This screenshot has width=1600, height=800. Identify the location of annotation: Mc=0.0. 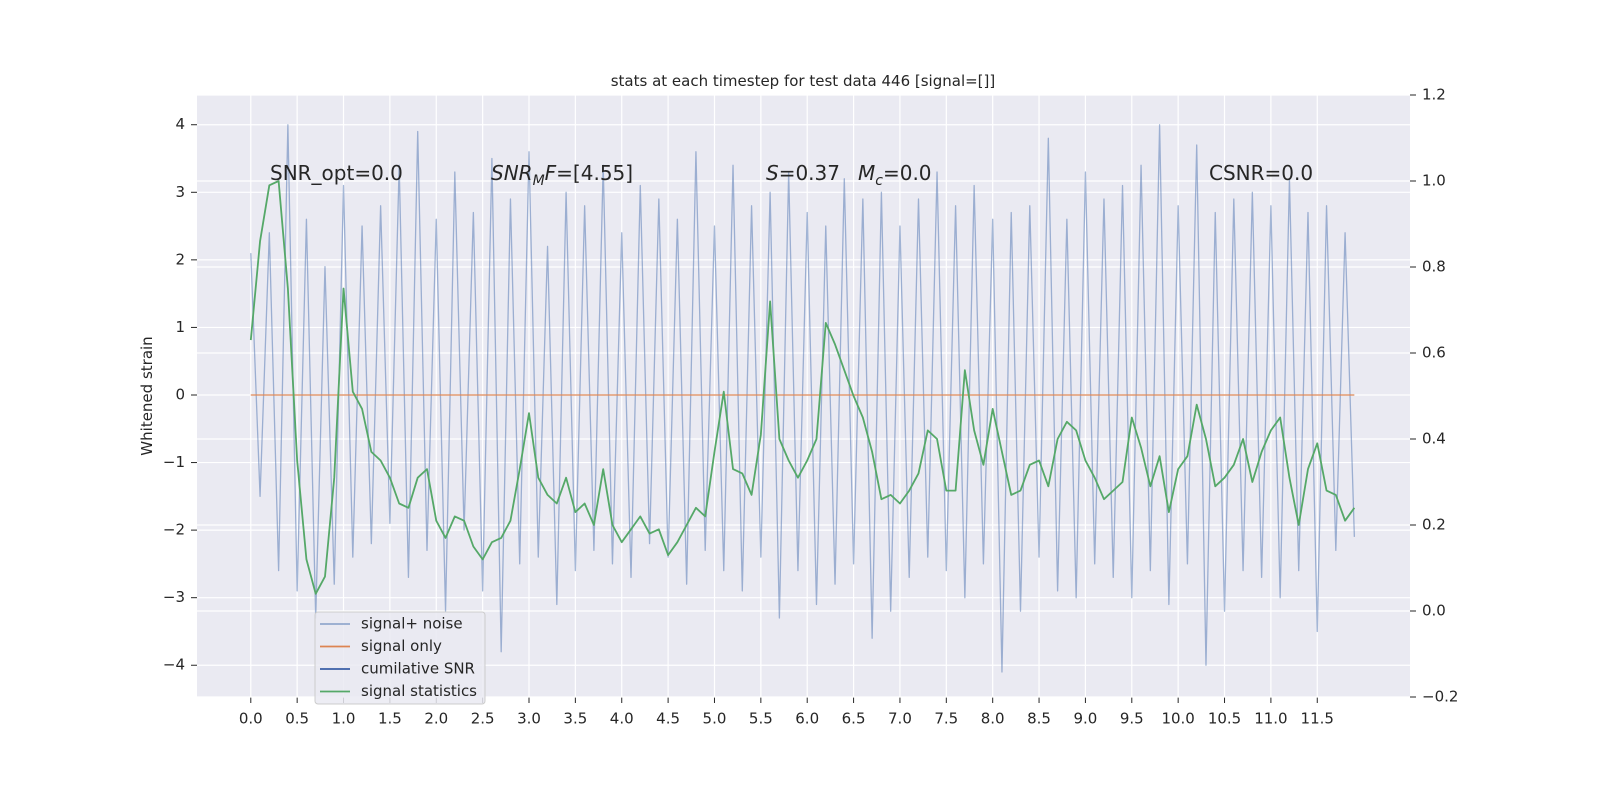
(895, 175).